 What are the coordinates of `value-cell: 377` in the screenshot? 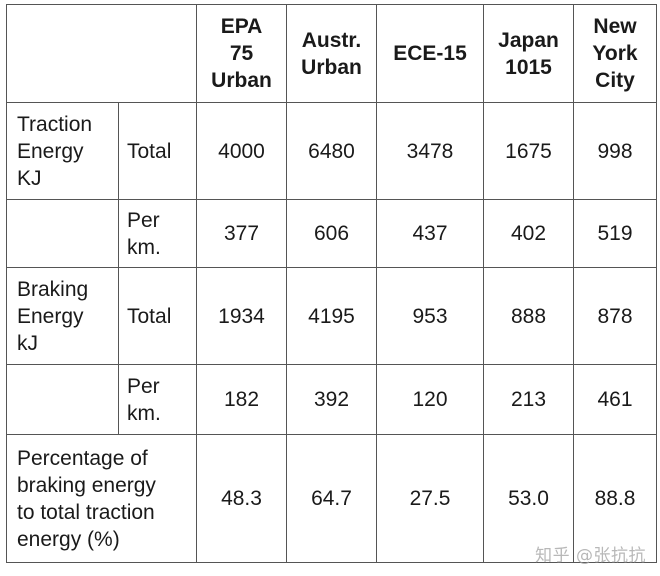 It's located at (241, 233).